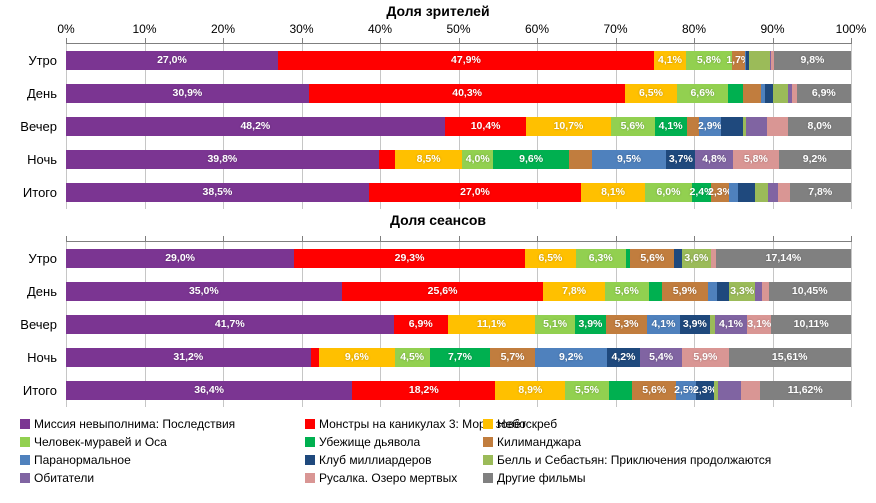  I want to click on segment-value-label: 35,0%, so click(203, 291).